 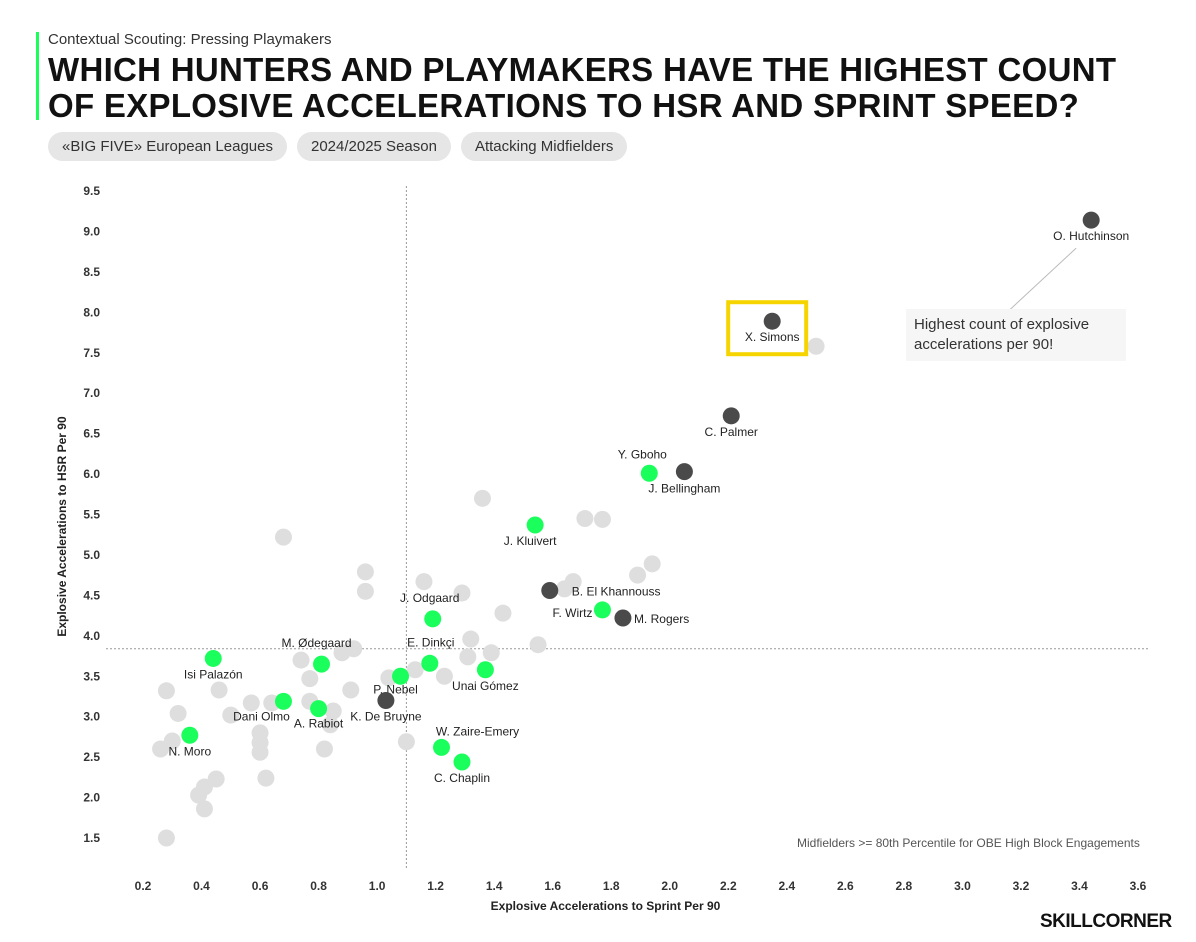 What do you see at coordinates (1138, 886) in the screenshot?
I see `x-tick-label: 3.6` at bounding box center [1138, 886].